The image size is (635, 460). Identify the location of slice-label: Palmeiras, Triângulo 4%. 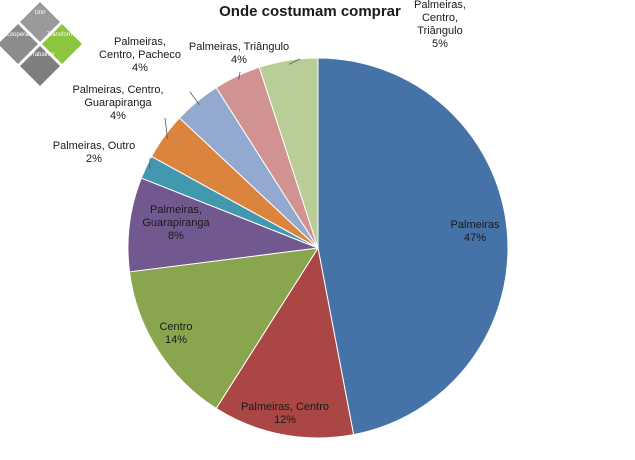
(239, 53).